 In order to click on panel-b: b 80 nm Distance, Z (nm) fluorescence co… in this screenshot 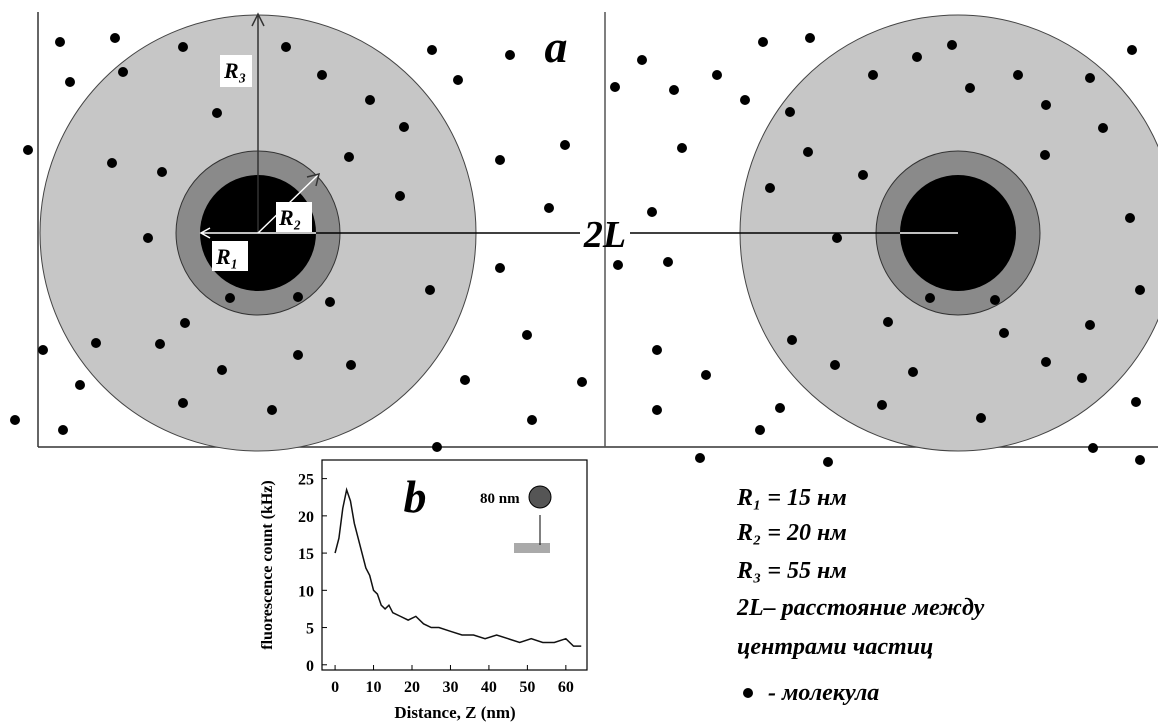, I will do `click(423, 590)`.